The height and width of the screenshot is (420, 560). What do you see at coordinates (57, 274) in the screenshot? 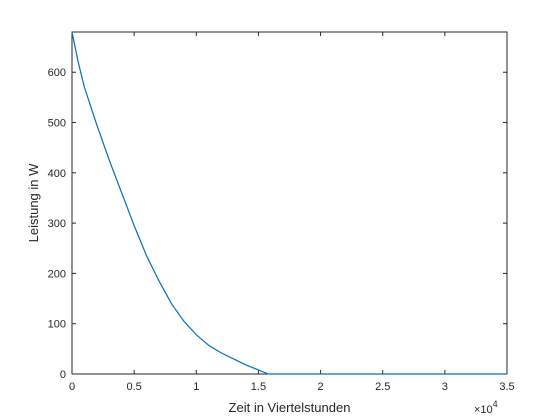
I see `y-tick-label: 200` at bounding box center [57, 274].